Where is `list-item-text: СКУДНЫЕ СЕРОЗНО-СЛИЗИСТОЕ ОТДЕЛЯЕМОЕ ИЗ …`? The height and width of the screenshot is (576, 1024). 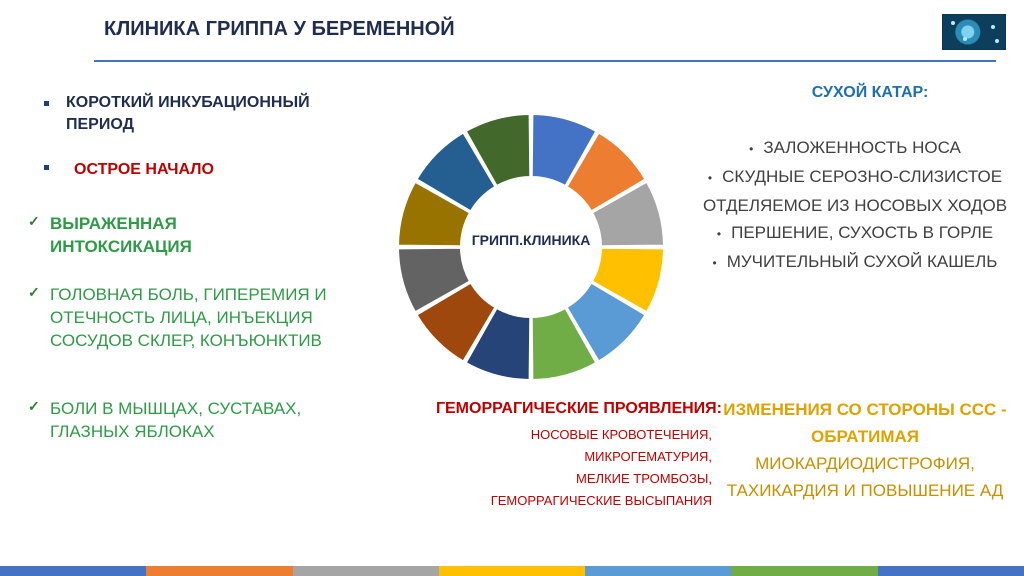 list-item-text: СКУДНЫЕ СЕРОЗНО-СЛИЗИСТОЕ ОТДЕЛЯЕМОЕ ИЗ … is located at coordinates (855, 191).